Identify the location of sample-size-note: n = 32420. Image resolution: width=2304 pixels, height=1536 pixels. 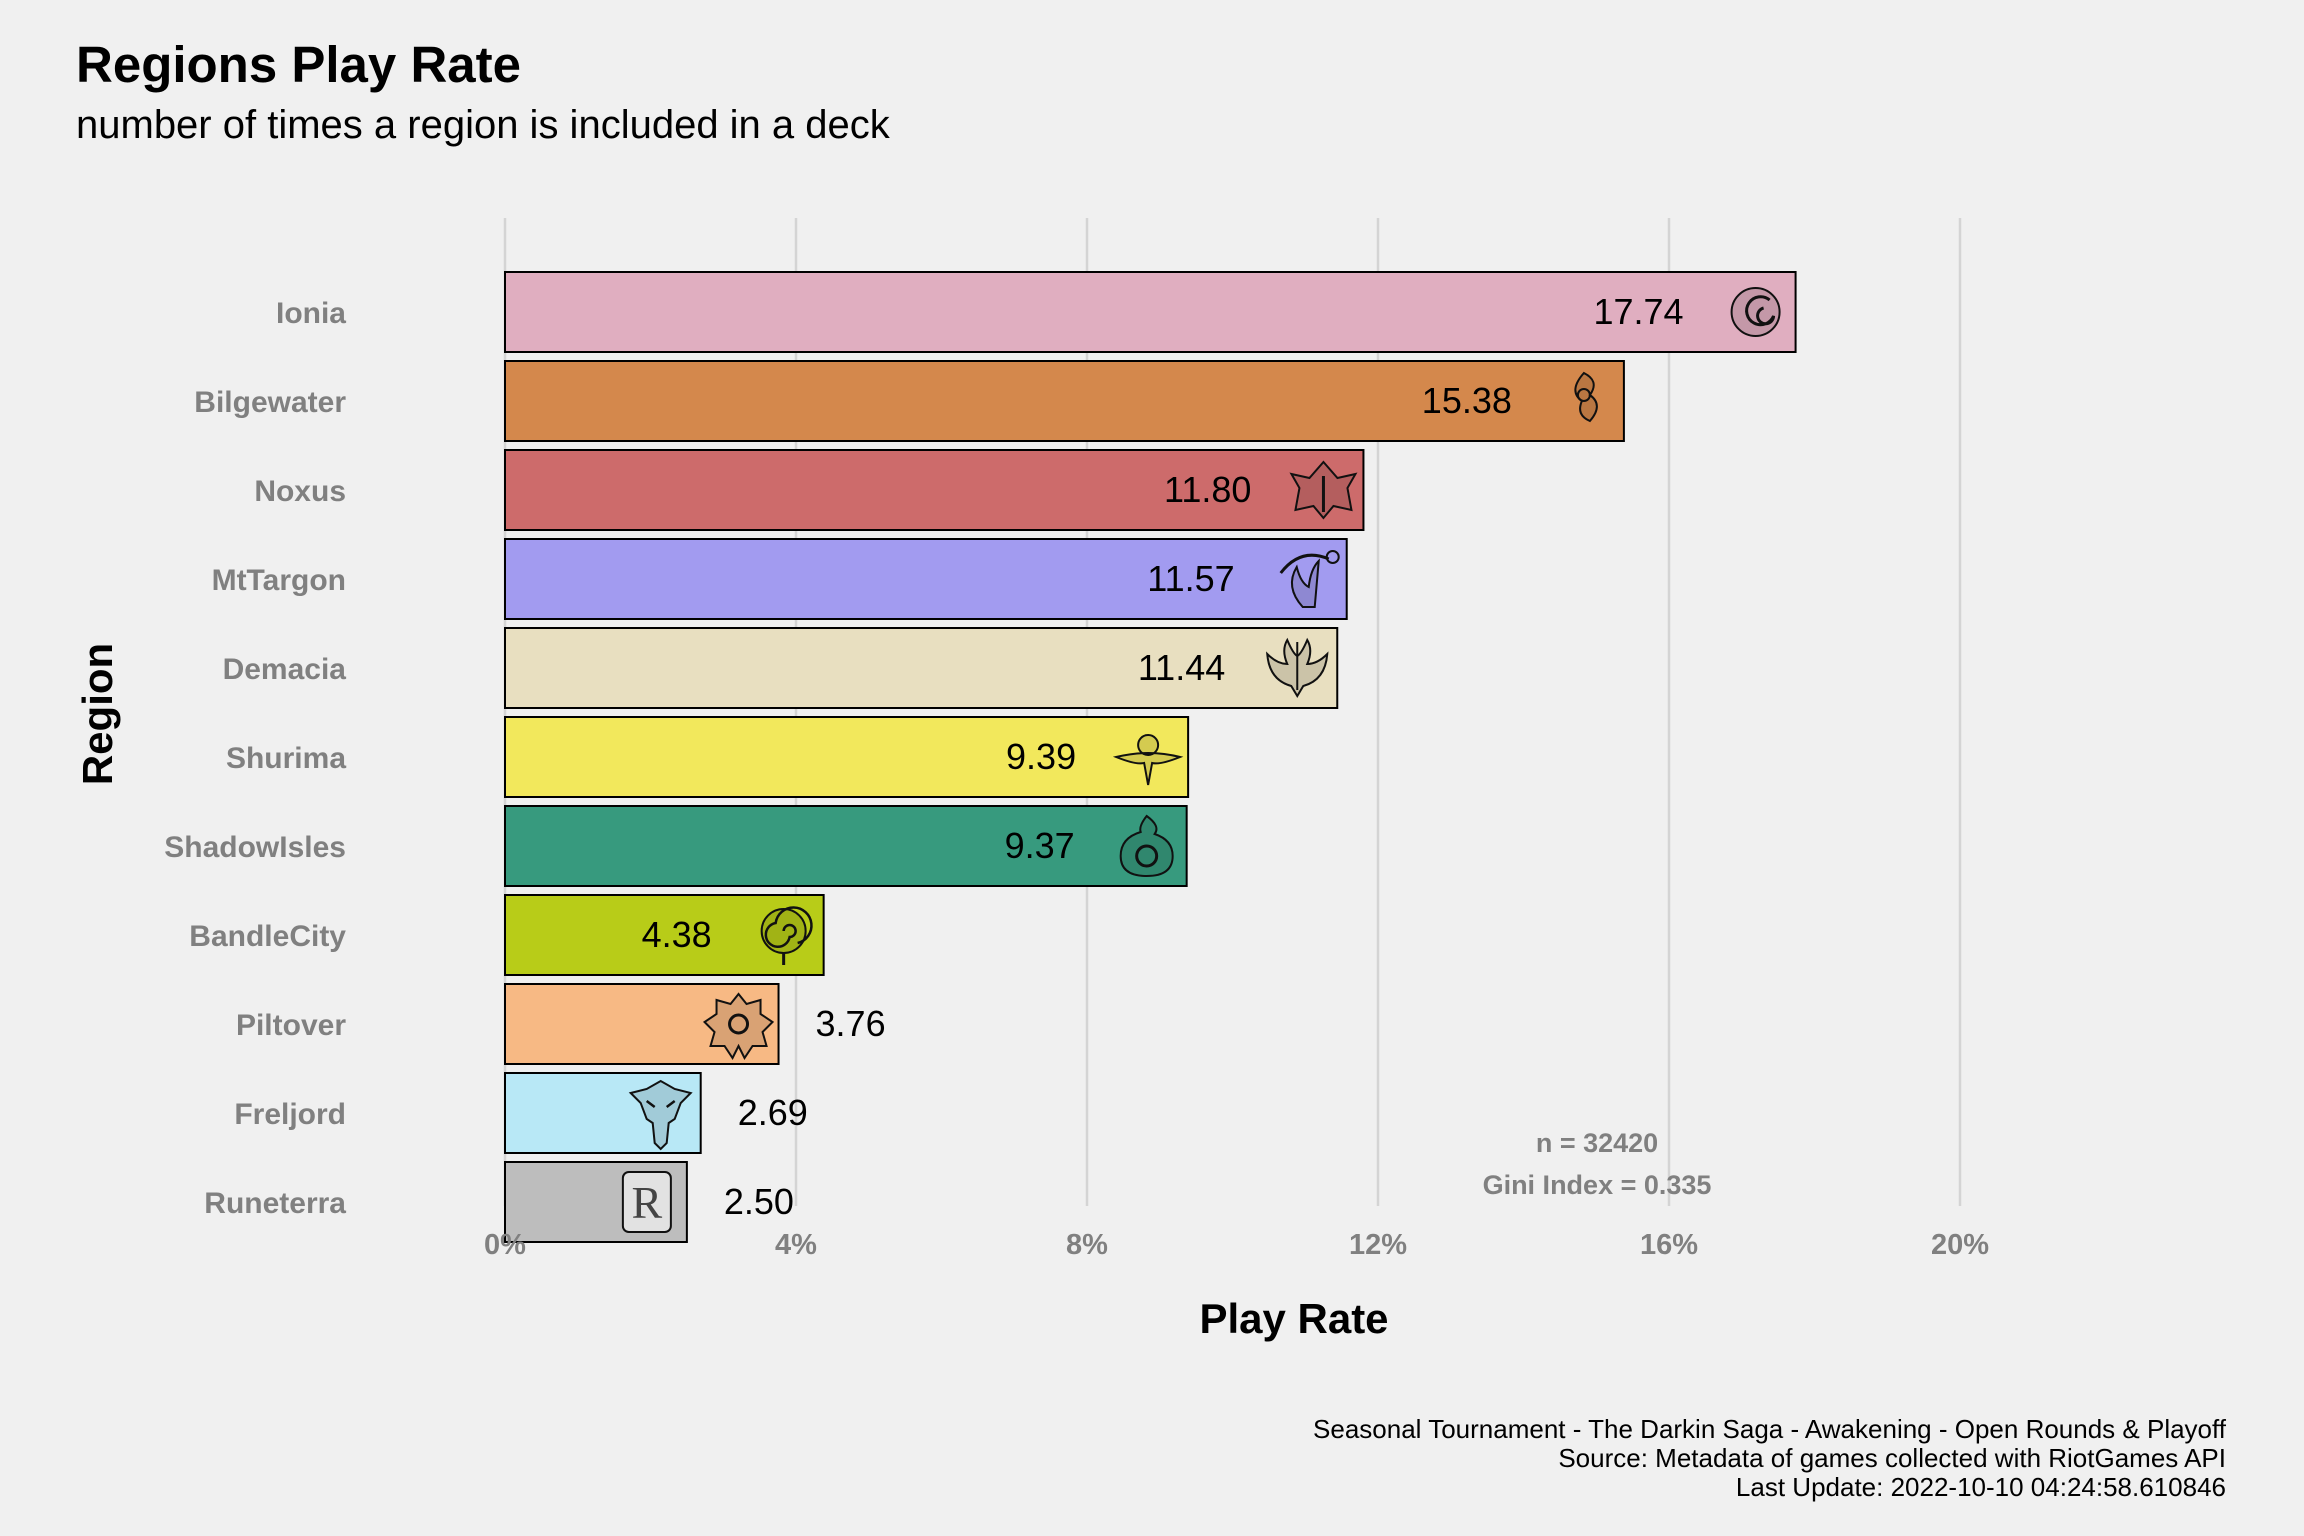
(1597, 1143).